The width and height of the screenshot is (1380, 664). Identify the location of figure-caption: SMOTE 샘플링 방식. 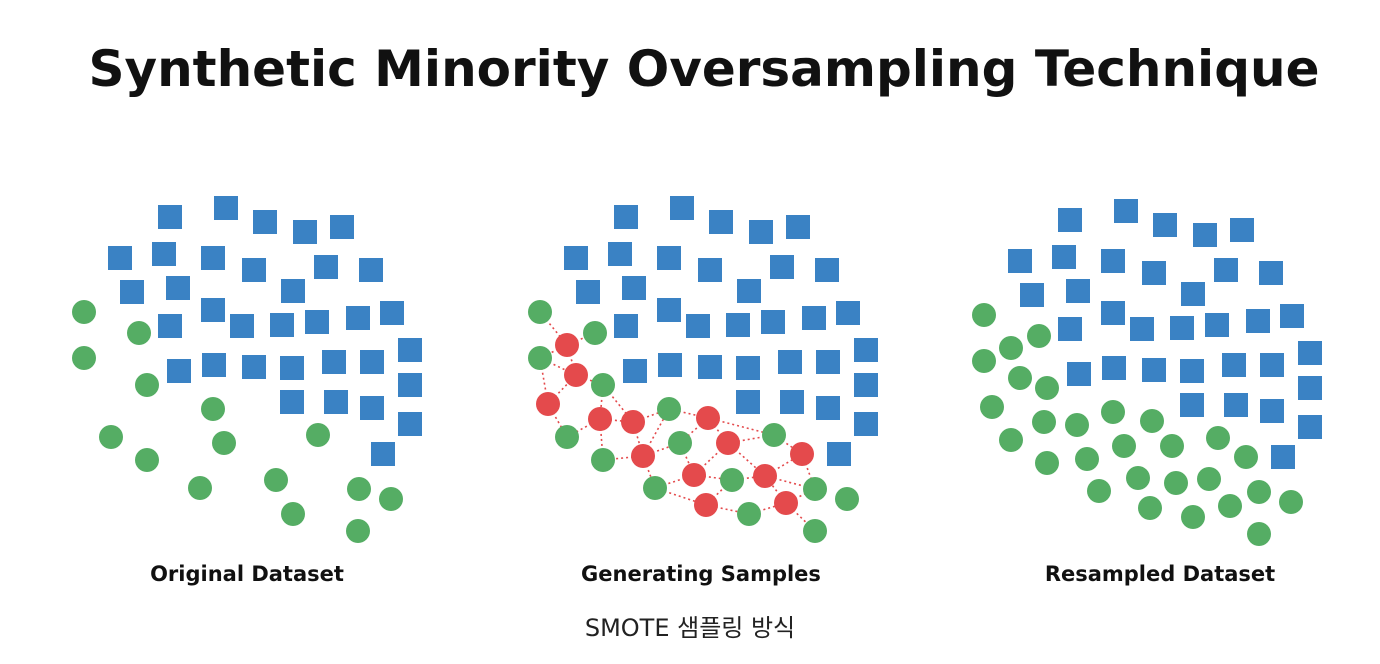
(690, 628).